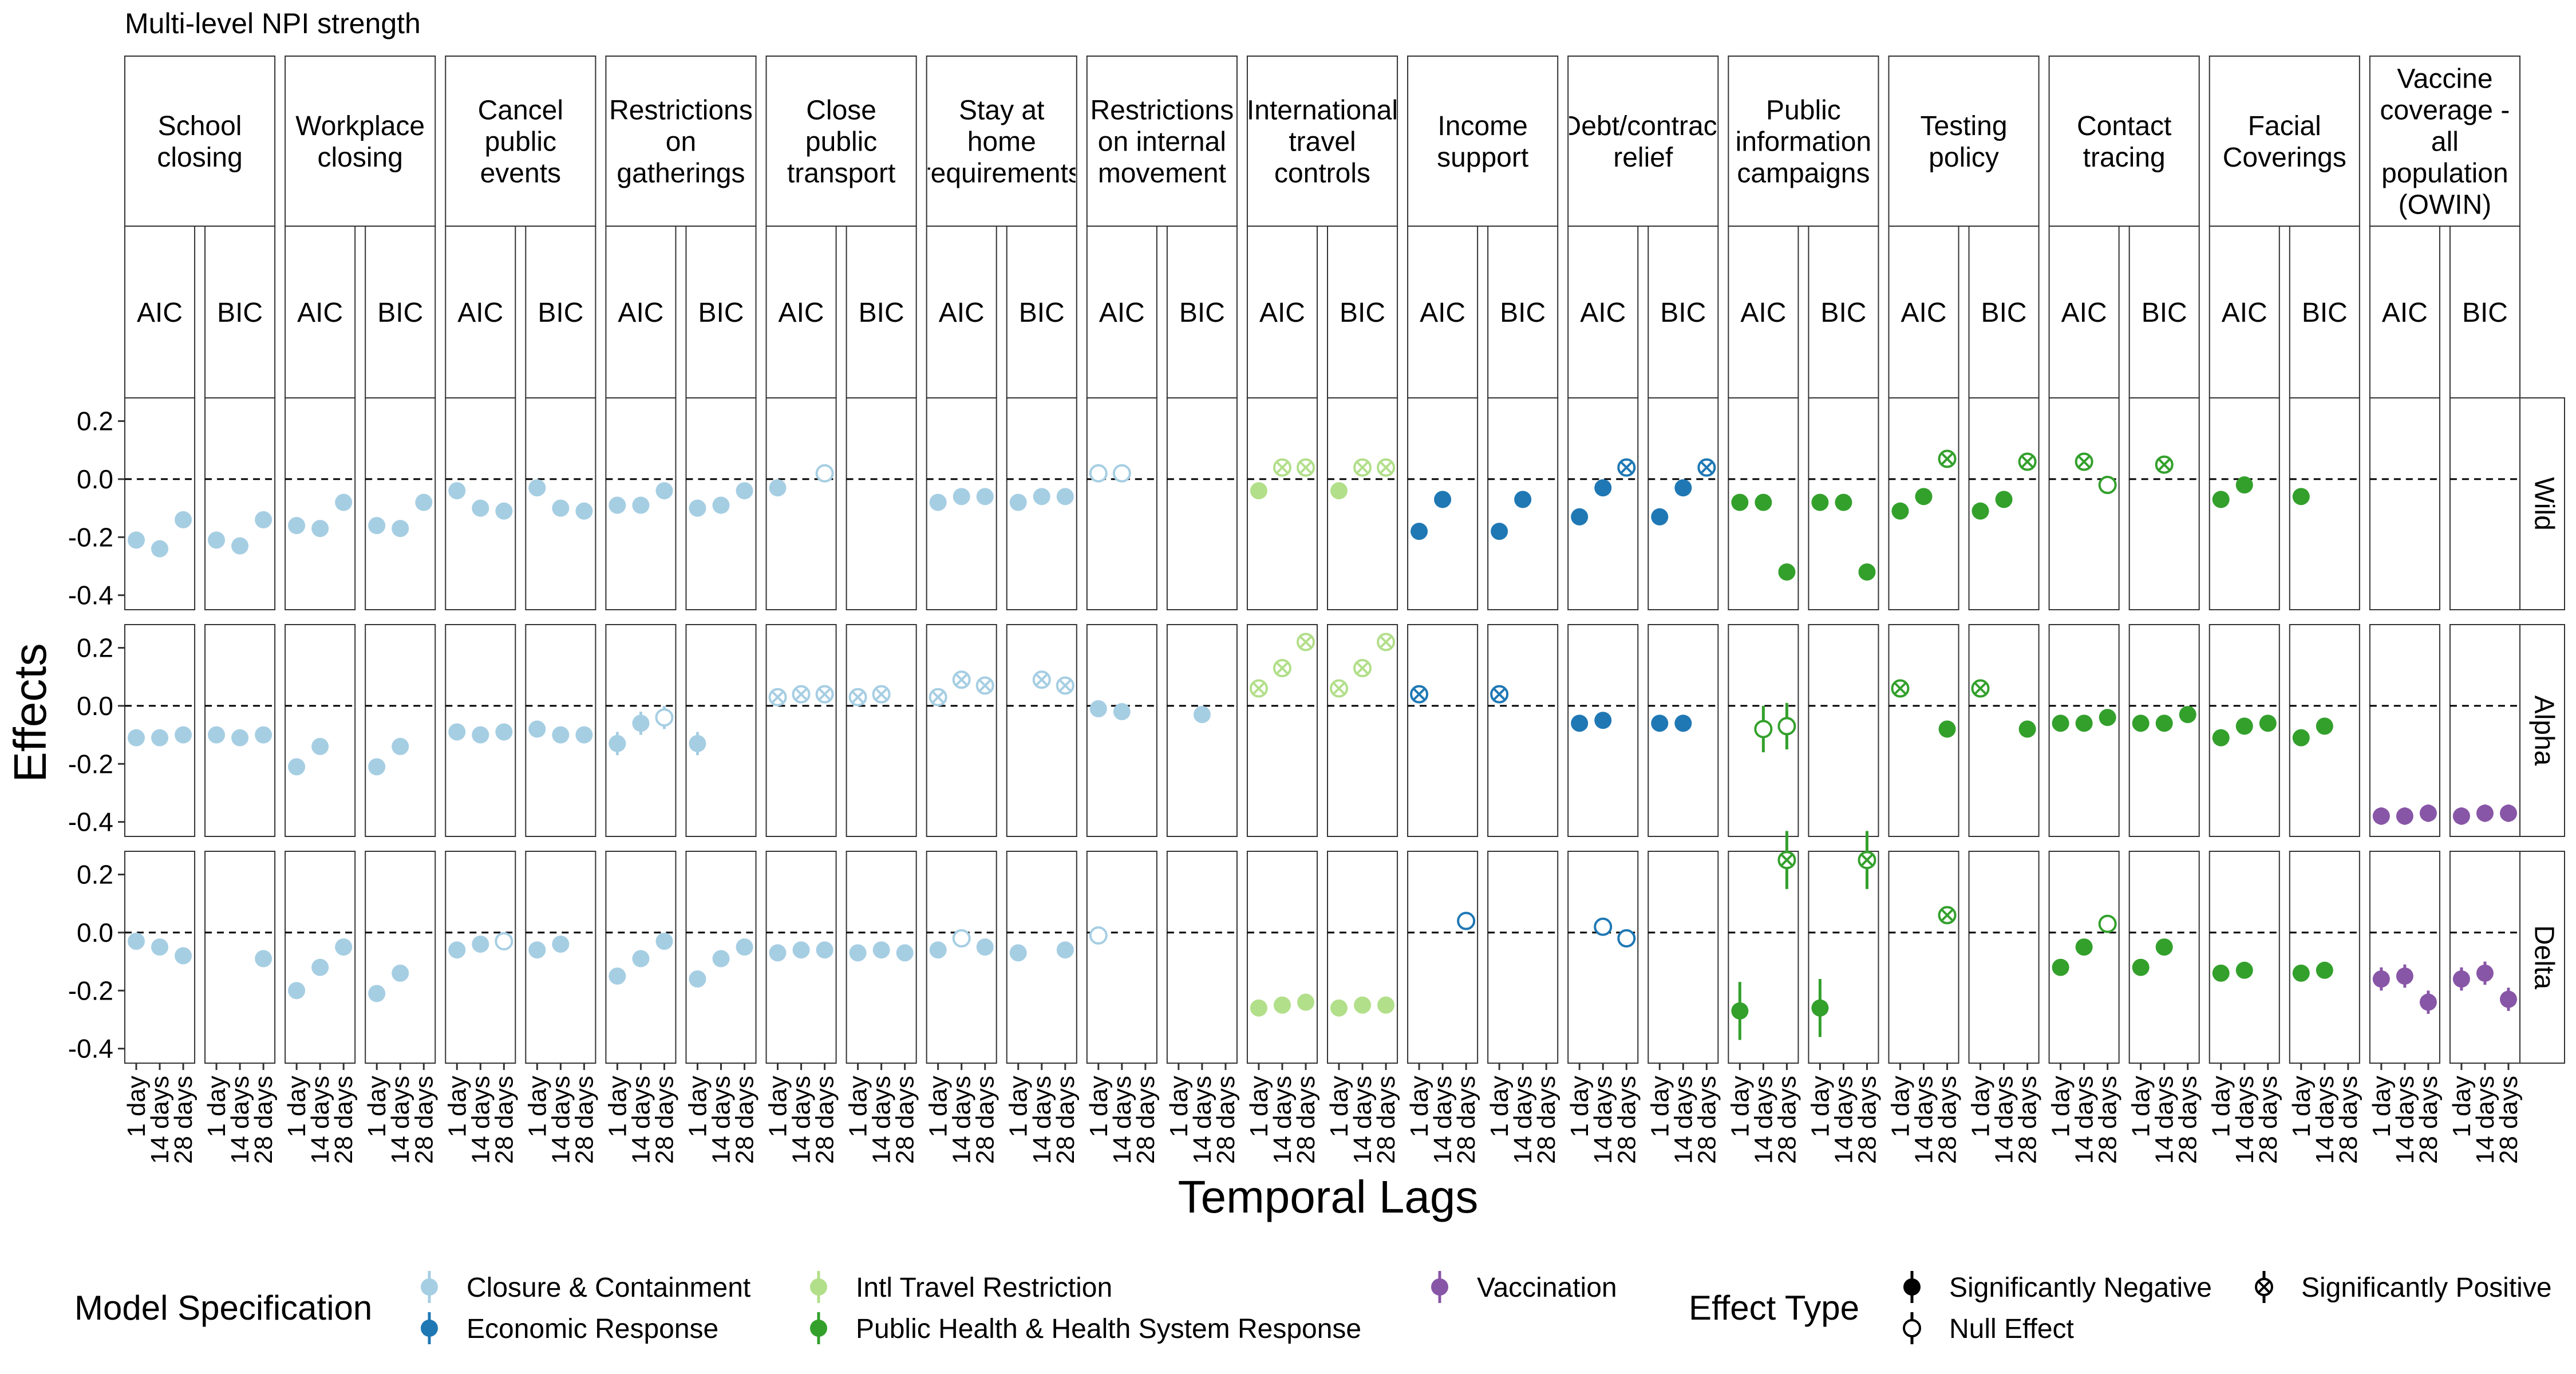 This screenshot has height=1374, width=2576. Describe the element at coordinates (961, 731) in the screenshot. I see `panel-stay-at-home-requirements-aic-alpha` at that location.